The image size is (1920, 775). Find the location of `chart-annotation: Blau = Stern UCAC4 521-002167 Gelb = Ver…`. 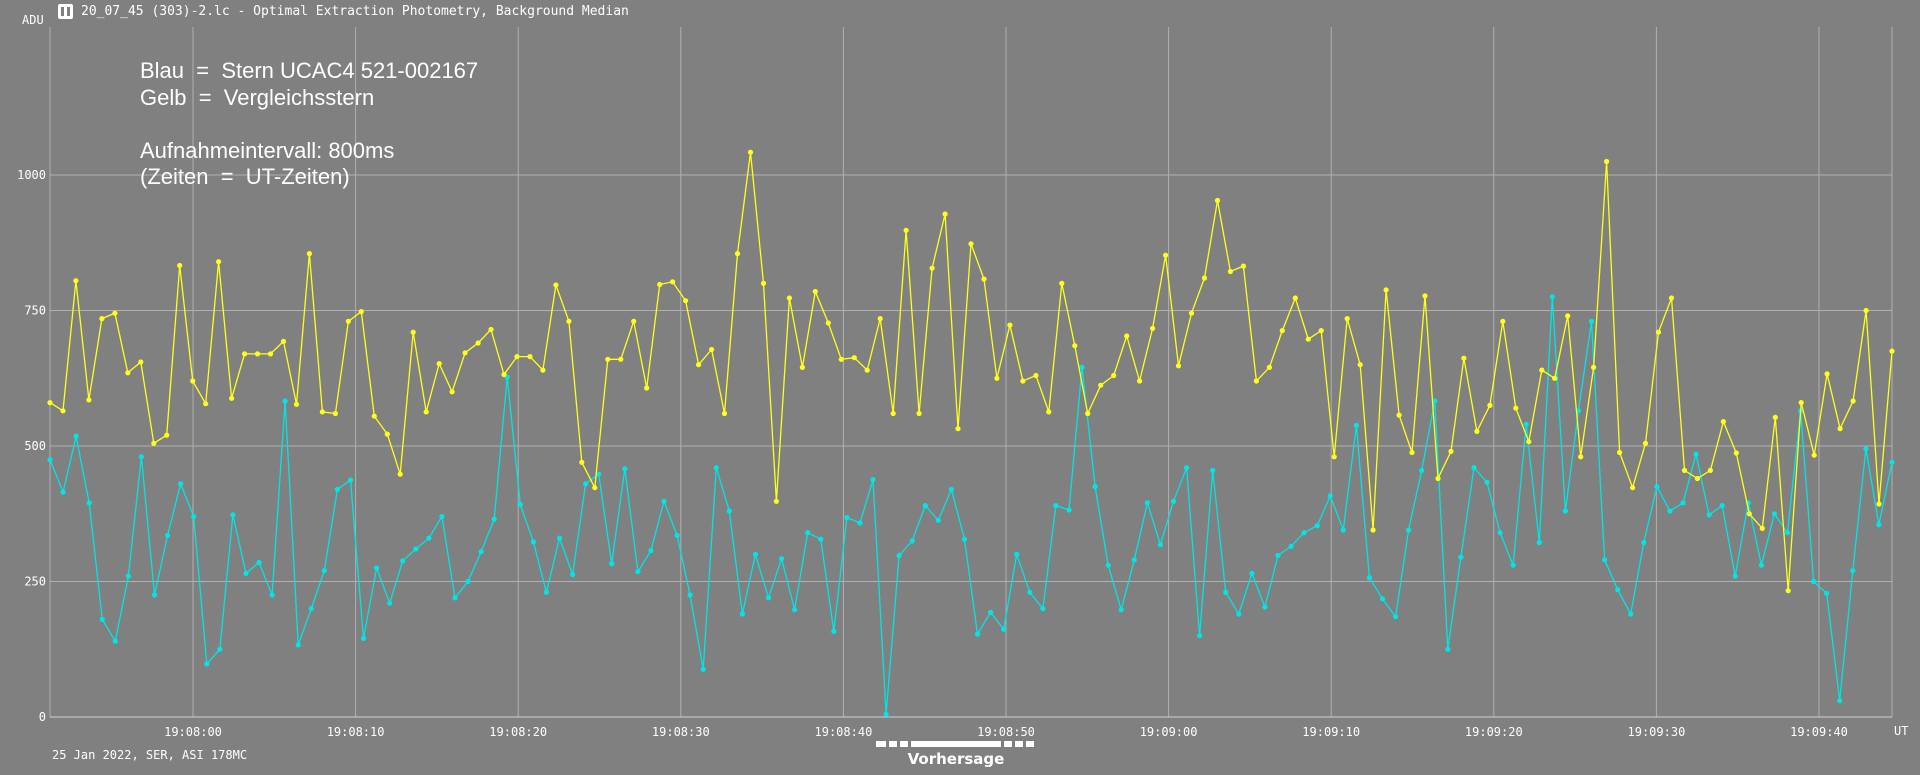

chart-annotation: Blau = Stern UCAC4 521-002167 Gelb = Ver… is located at coordinates (309, 124).